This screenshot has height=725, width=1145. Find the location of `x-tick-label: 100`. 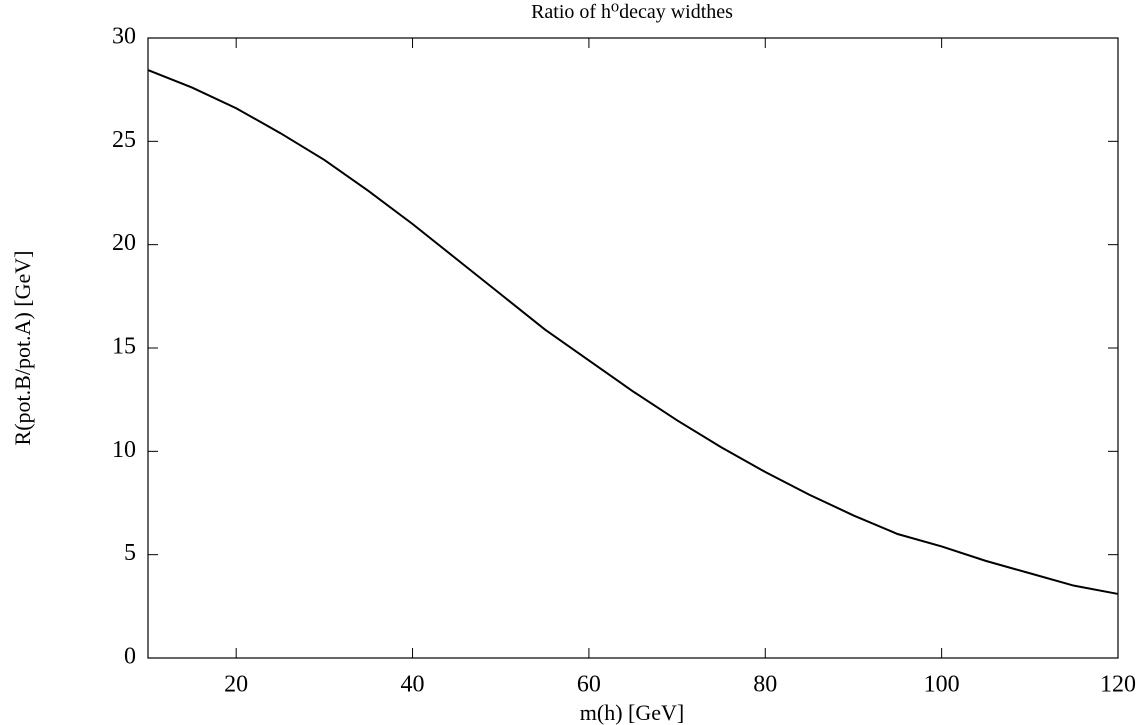

x-tick-label: 100 is located at coordinates (942, 685).